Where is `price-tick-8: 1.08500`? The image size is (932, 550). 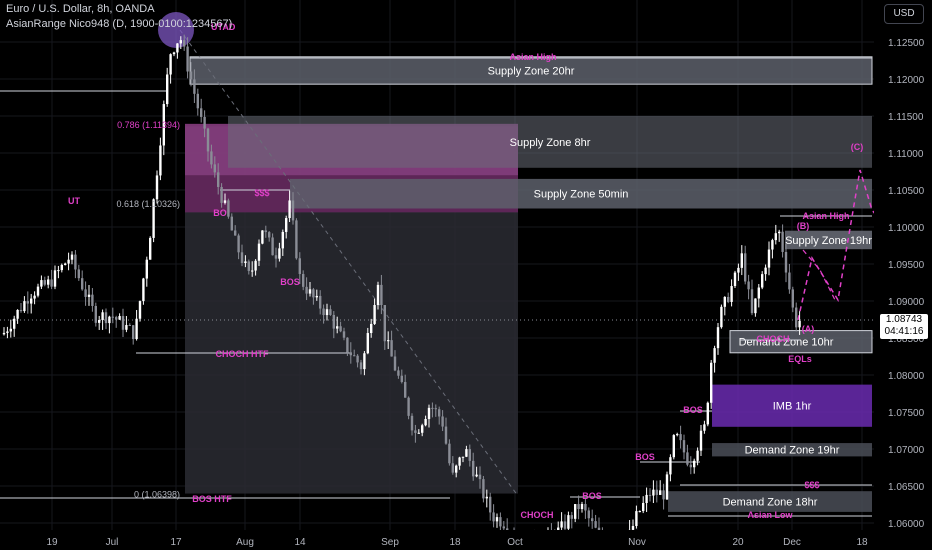 price-tick-8: 1.08500 is located at coordinates (906, 339).